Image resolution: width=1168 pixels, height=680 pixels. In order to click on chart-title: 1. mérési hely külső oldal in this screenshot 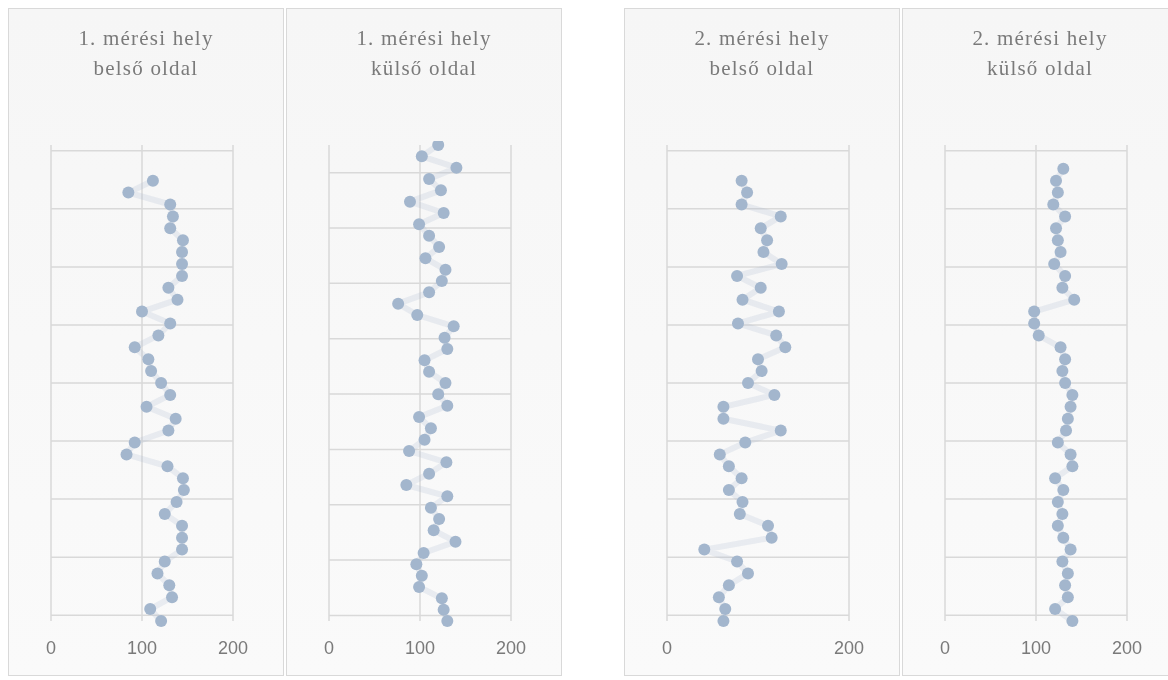, I will do `click(424, 53)`.